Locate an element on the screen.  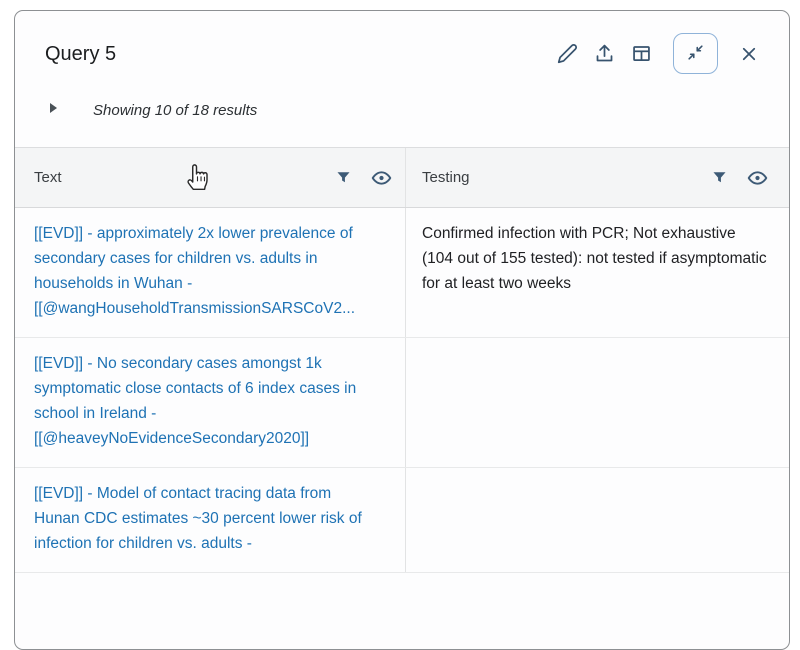
column-label: Testing is located at coordinates (446, 177).